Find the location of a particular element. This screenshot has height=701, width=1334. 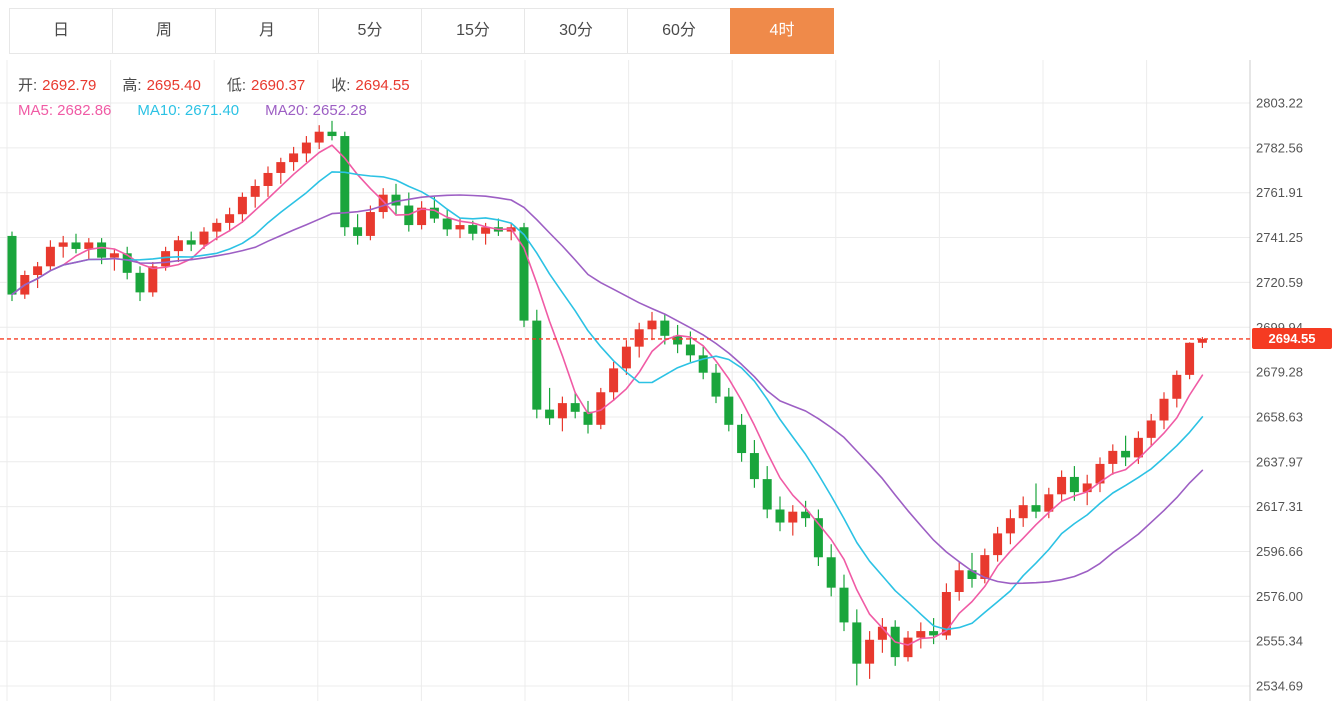

timeframe-button-30min: 30分 is located at coordinates (576, 31).